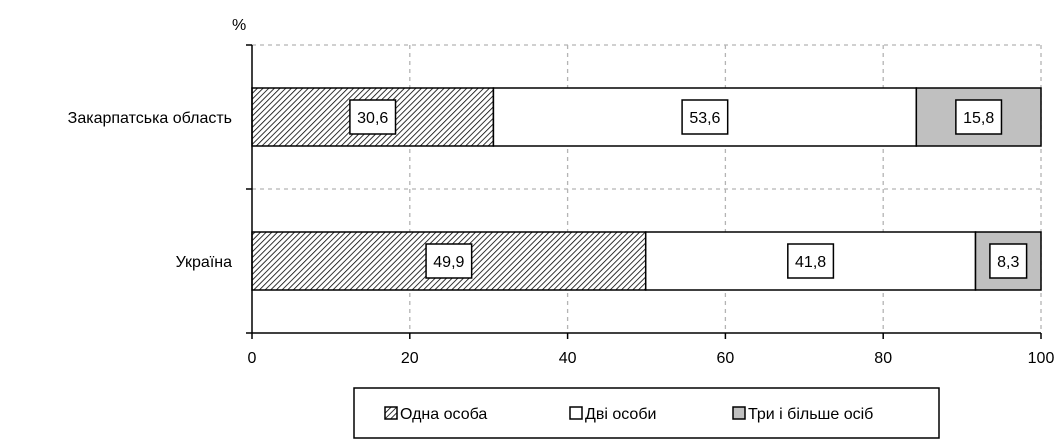 The image size is (1062, 443). I want to click on legend-label: Одна особа, so click(443, 414).